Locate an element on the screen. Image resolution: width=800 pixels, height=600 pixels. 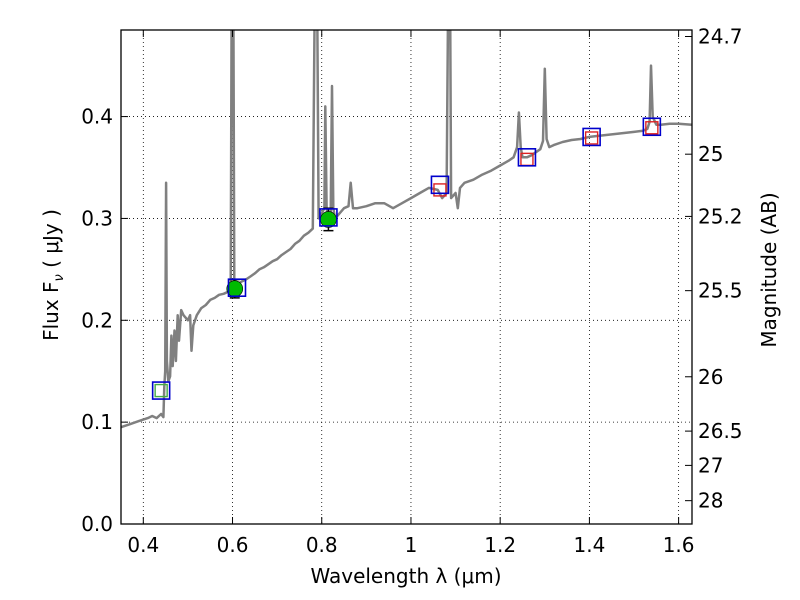
x-tick-label: 1.4 is located at coordinates (589, 545).